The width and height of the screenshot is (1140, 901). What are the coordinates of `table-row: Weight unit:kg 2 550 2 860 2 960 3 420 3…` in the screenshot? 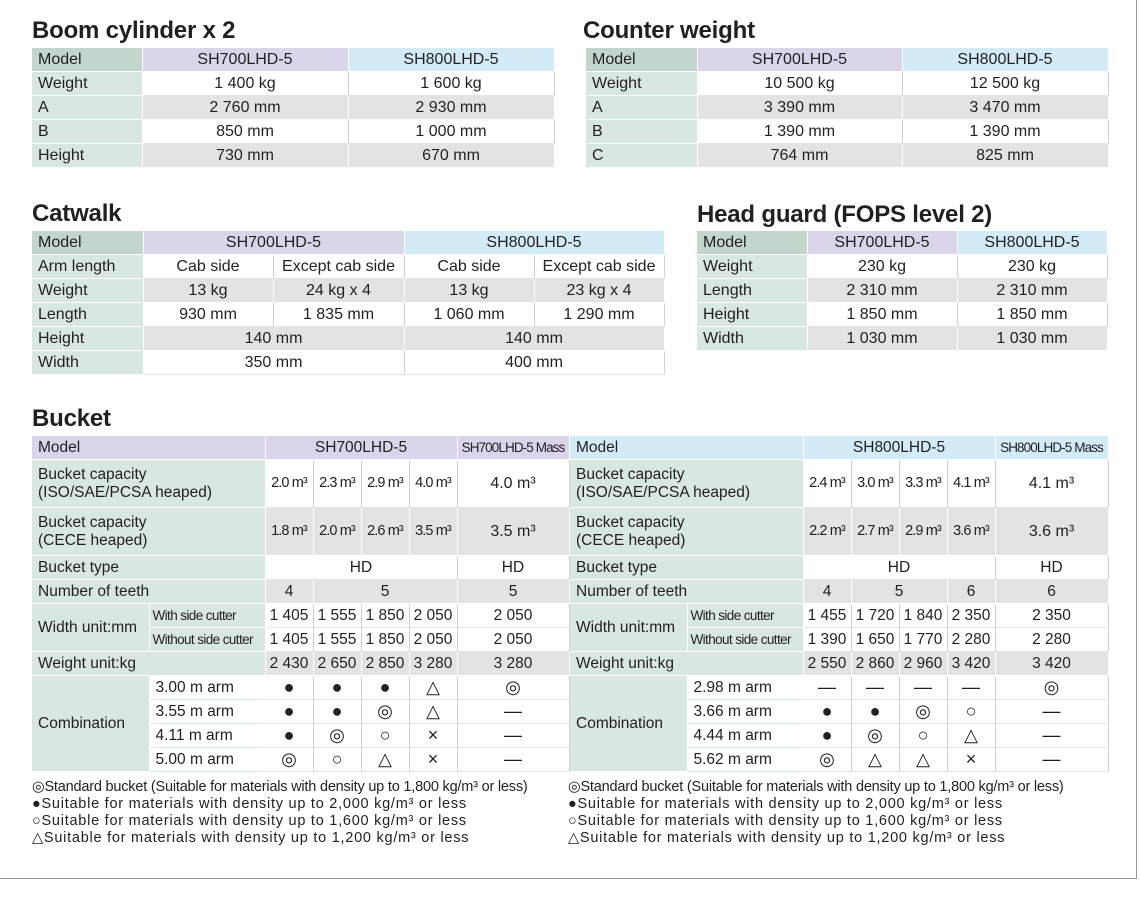 It's located at (839, 663).